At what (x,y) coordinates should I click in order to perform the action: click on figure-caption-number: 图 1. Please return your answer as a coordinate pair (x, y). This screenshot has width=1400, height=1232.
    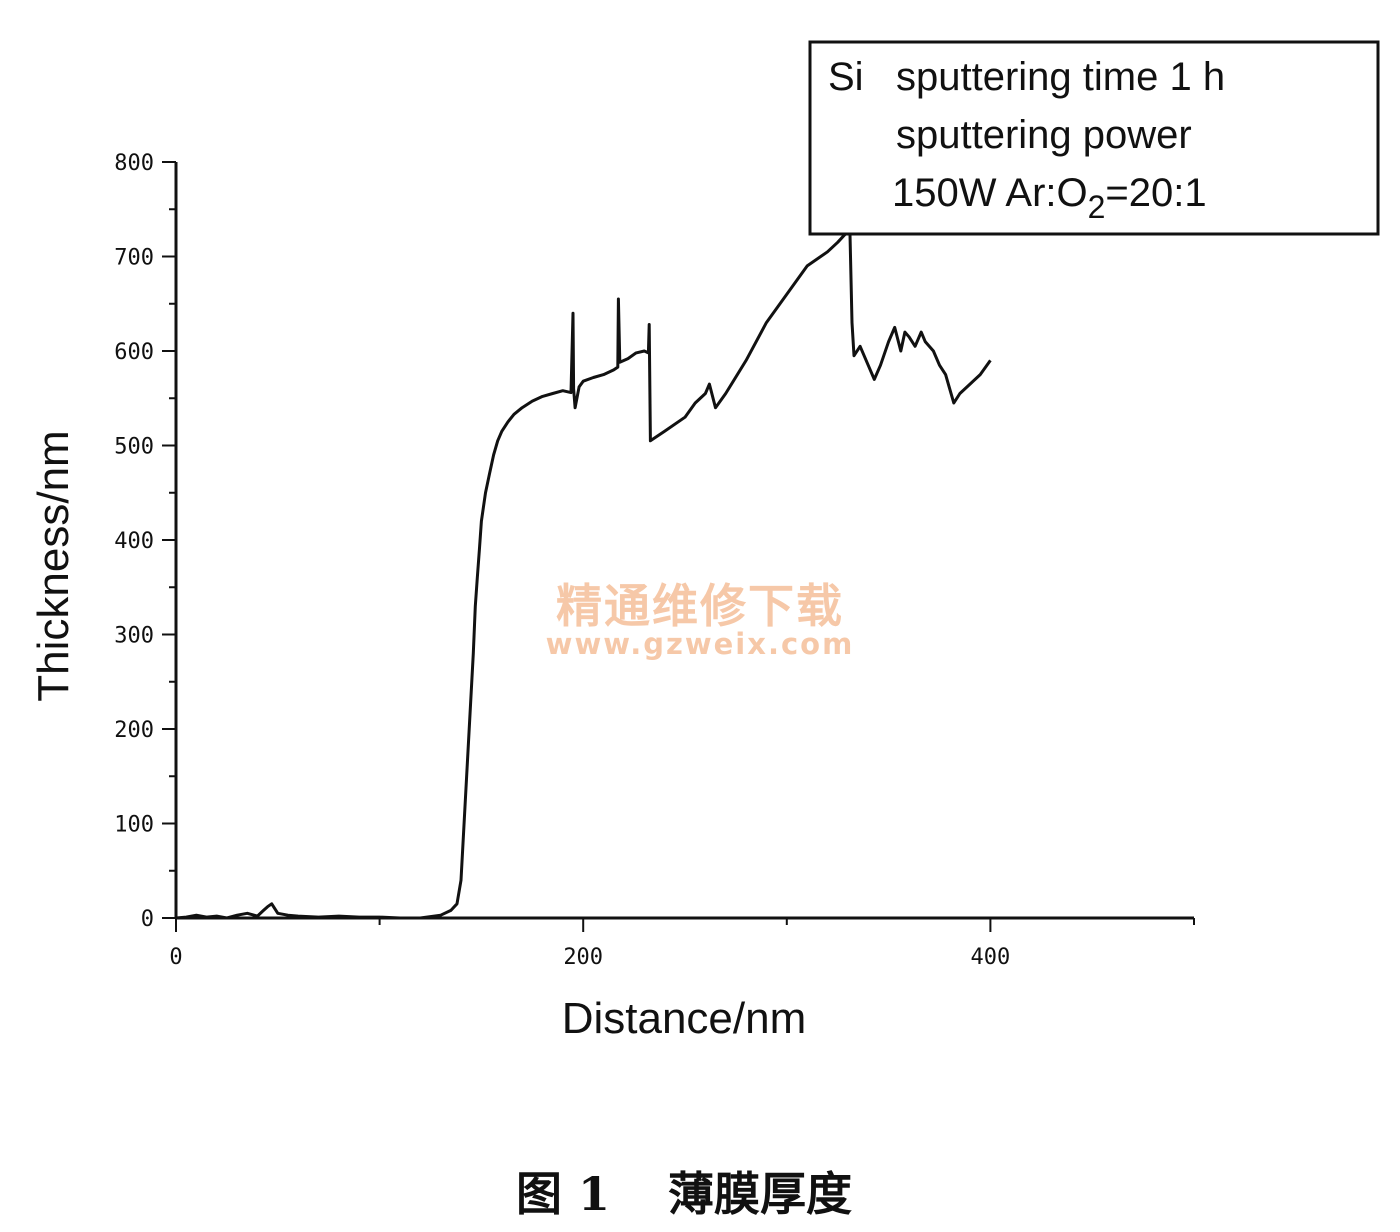
    Looking at the image, I should click on (563, 1194).